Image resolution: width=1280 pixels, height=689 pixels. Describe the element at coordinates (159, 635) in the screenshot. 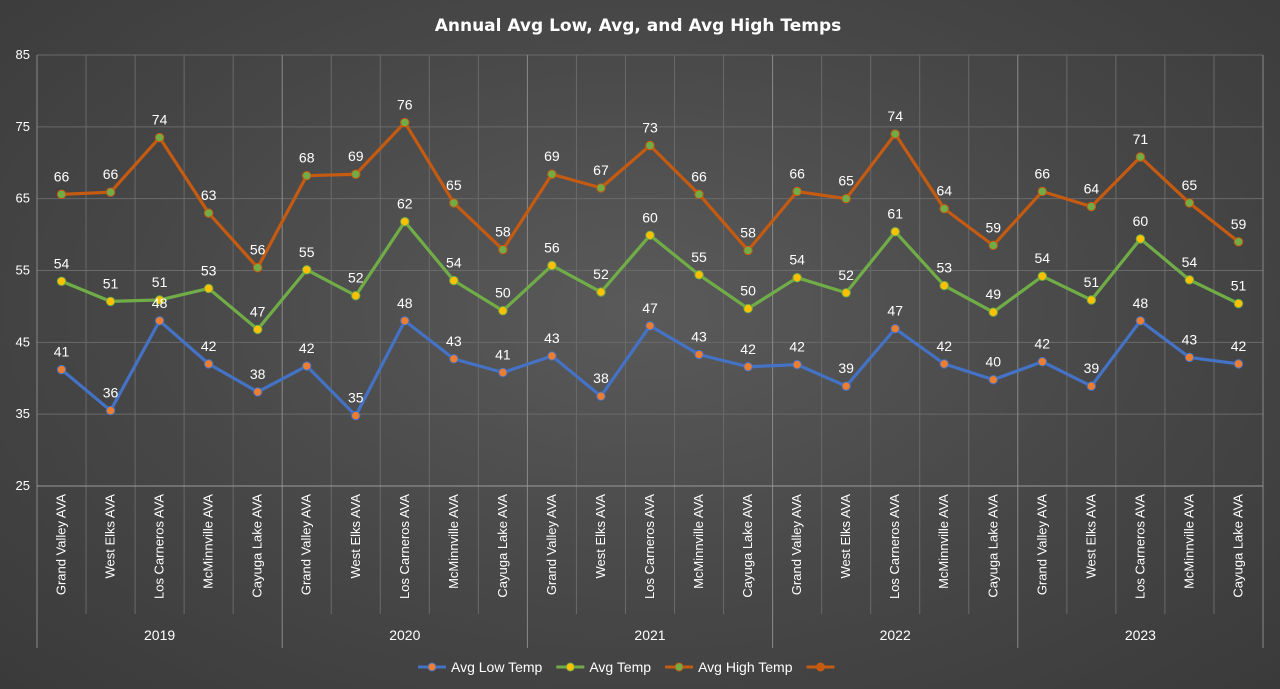

I see `x-group-label: 2019` at that location.